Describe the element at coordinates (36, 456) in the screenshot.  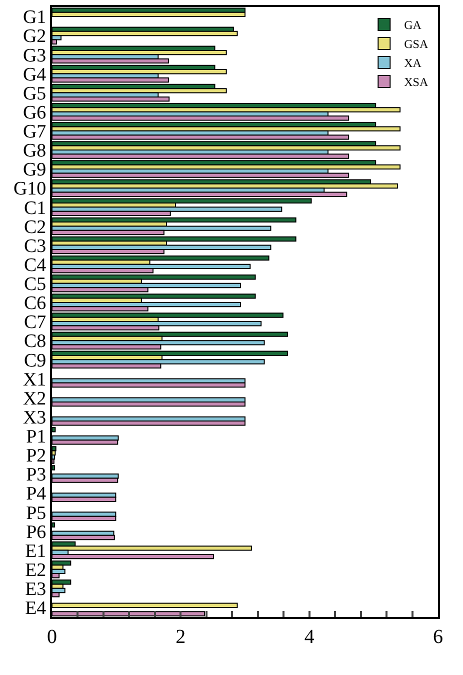
I see `y-tick-label: P2` at that location.